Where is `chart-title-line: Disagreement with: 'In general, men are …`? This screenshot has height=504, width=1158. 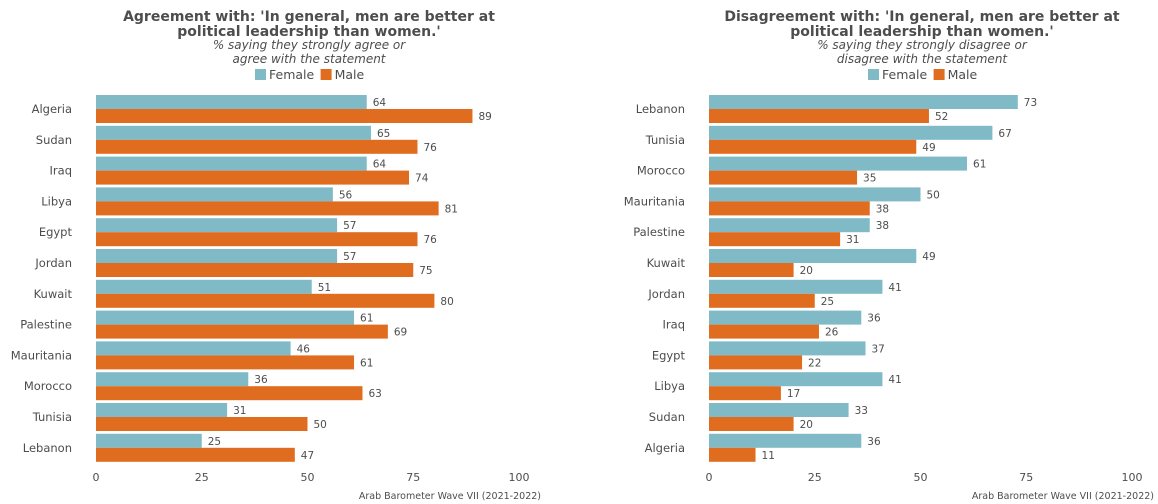 chart-title-line: Disagreement with: 'In general, men are … is located at coordinates (922, 17).